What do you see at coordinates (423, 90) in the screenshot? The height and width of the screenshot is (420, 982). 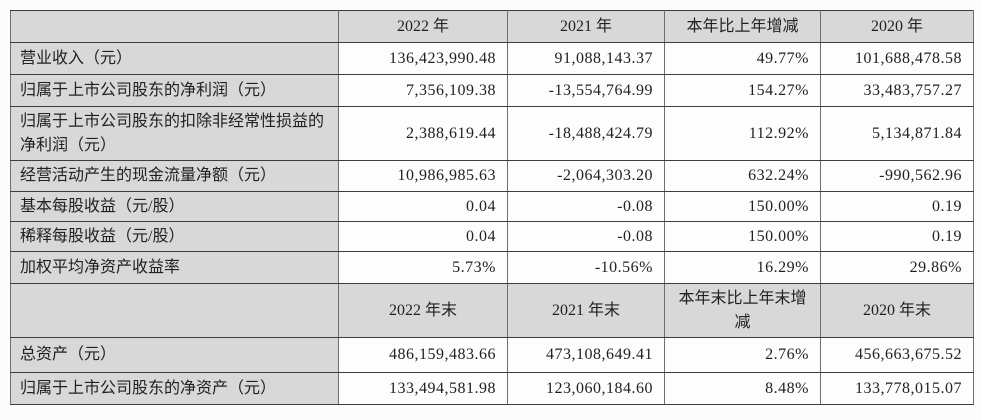 I see `cell-value: 7,356,109.38` at bounding box center [423, 90].